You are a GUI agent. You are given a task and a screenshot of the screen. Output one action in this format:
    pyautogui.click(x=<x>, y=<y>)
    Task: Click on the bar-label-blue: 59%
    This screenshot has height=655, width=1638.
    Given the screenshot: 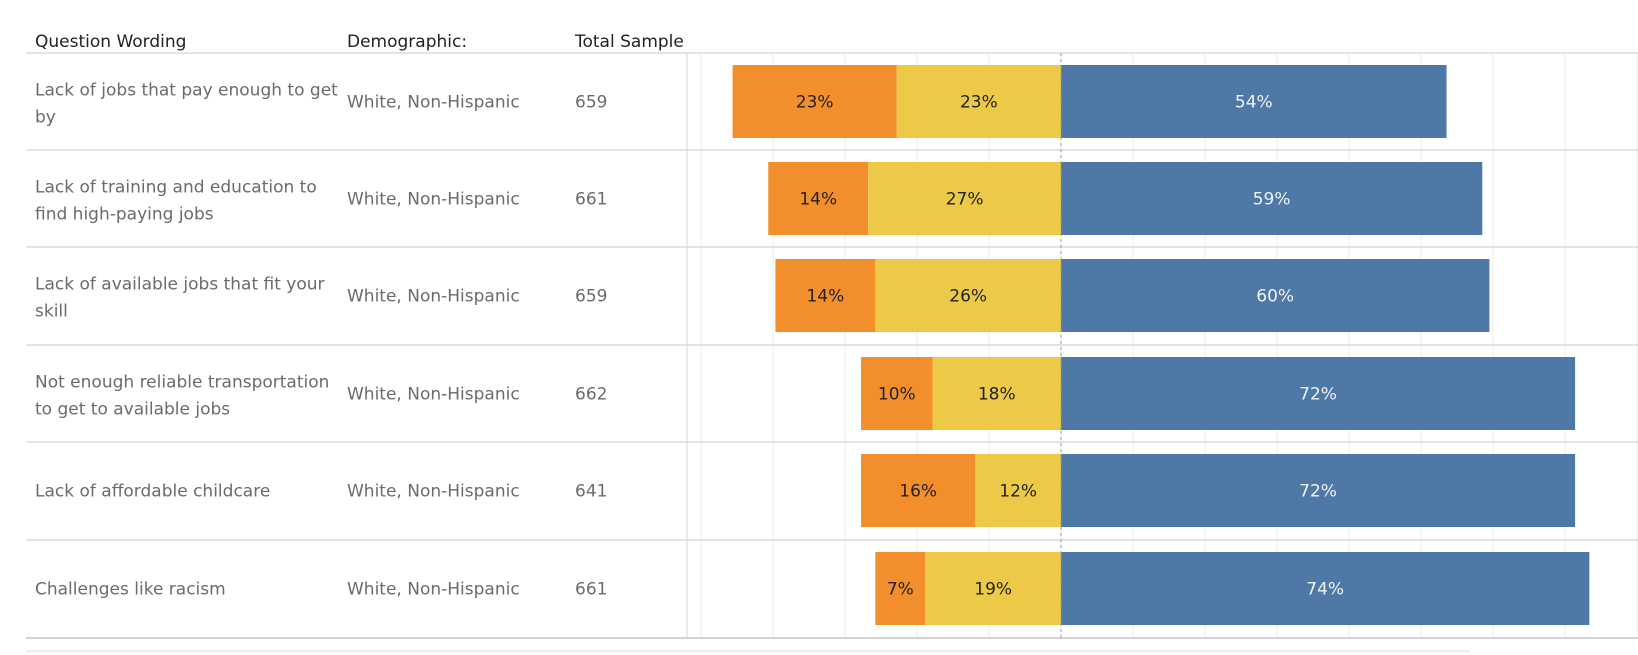 What is the action you would take?
    pyautogui.click(x=1272, y=200)
    